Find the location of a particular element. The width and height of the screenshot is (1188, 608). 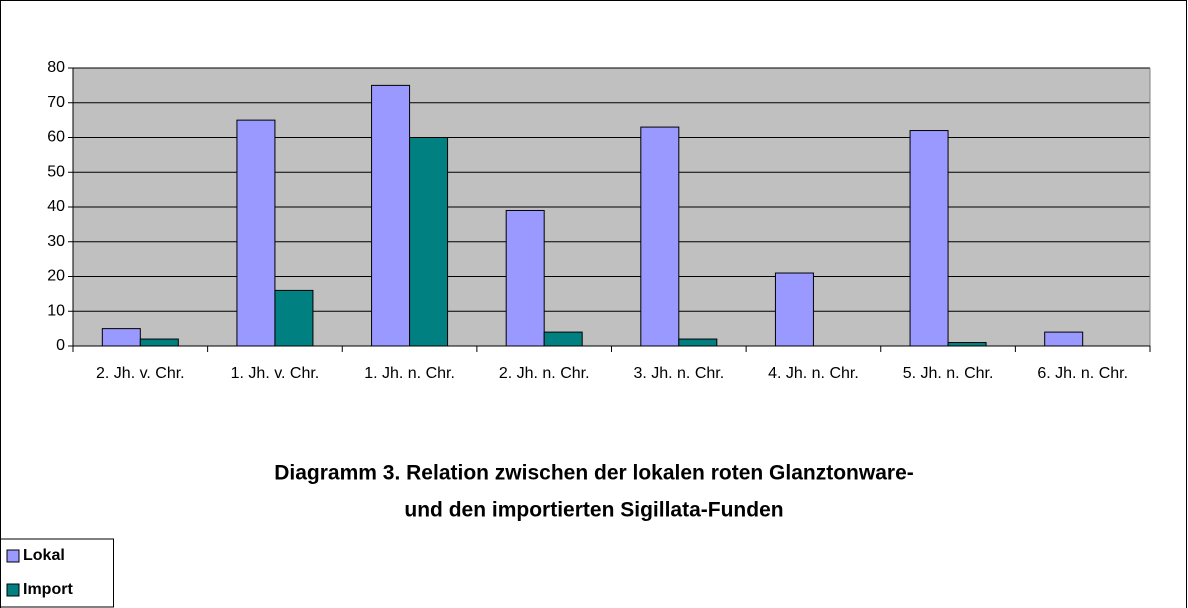

y-tick-label: 60 is located at coordinates (56, 137).